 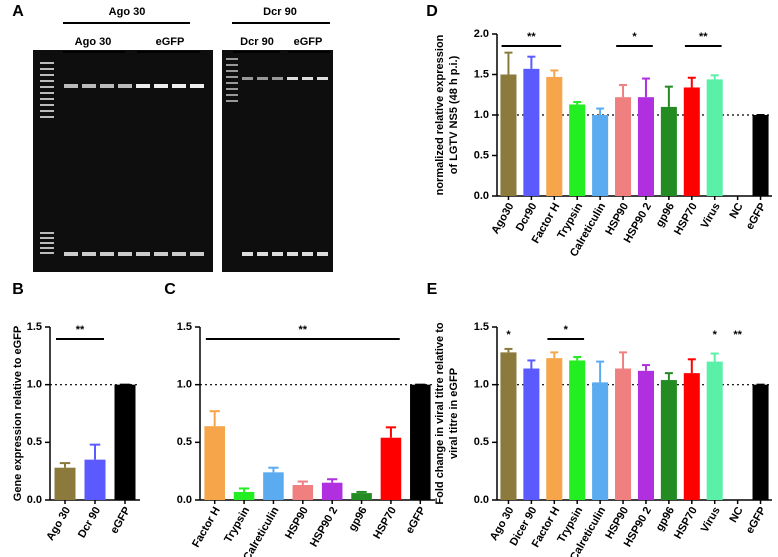 I want to click on panel-letter: E, so click(x=432, y=289).